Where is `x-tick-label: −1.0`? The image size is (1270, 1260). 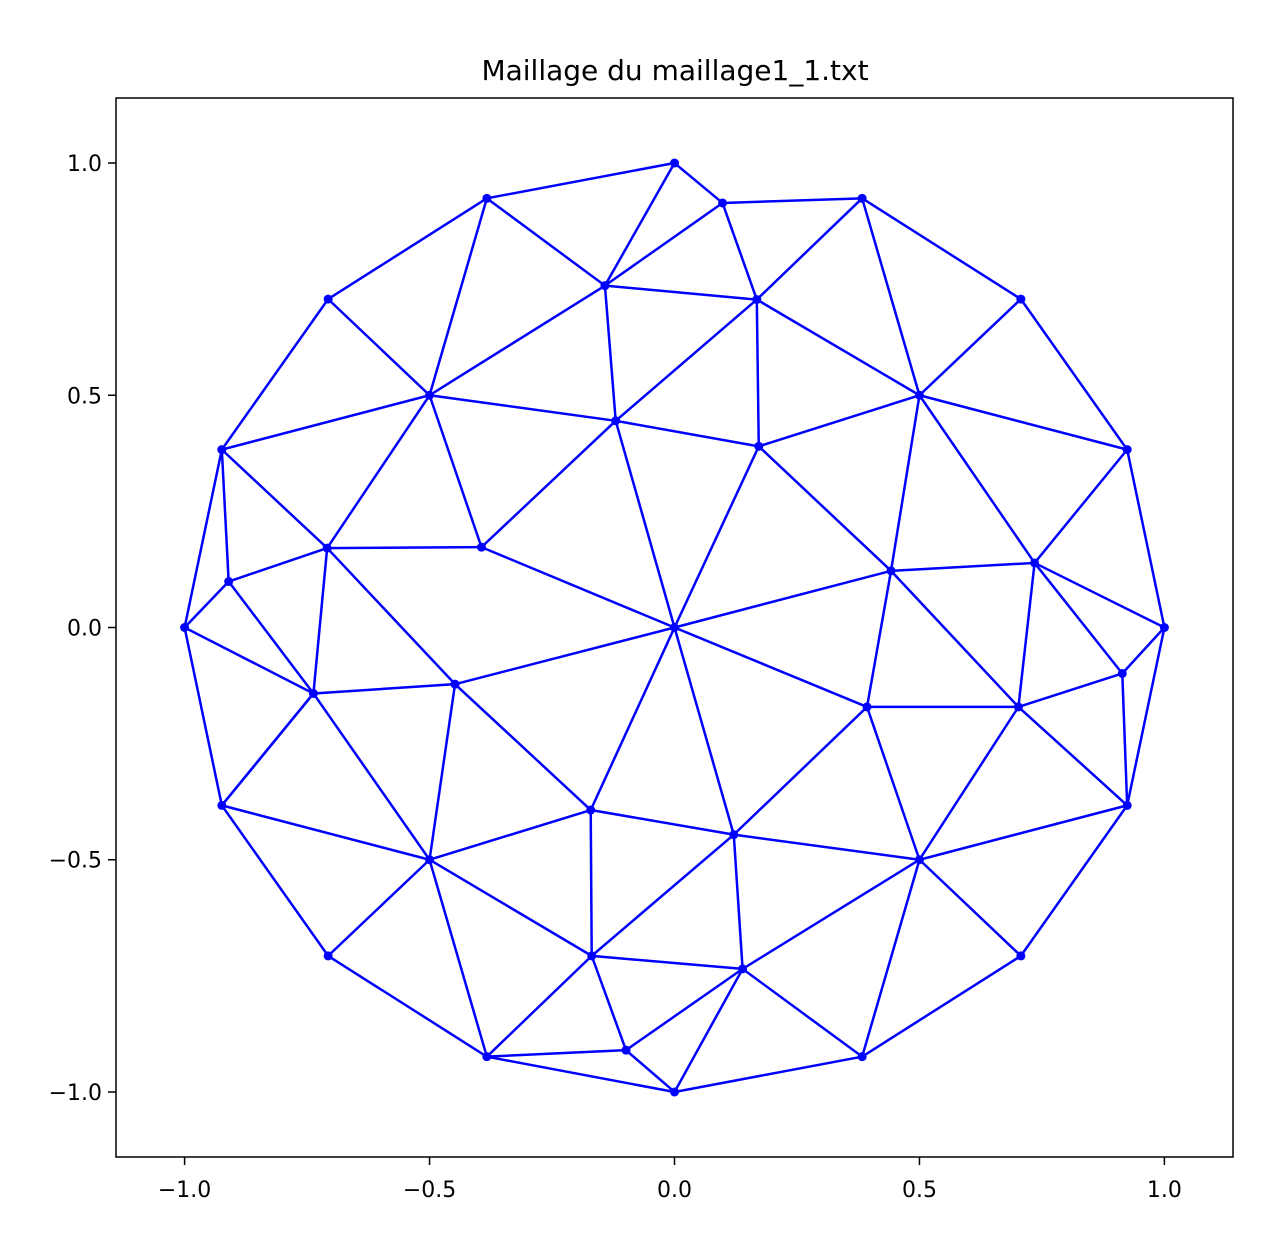 x-tick-label: −1.0 is located at coordinates (184, 1190).